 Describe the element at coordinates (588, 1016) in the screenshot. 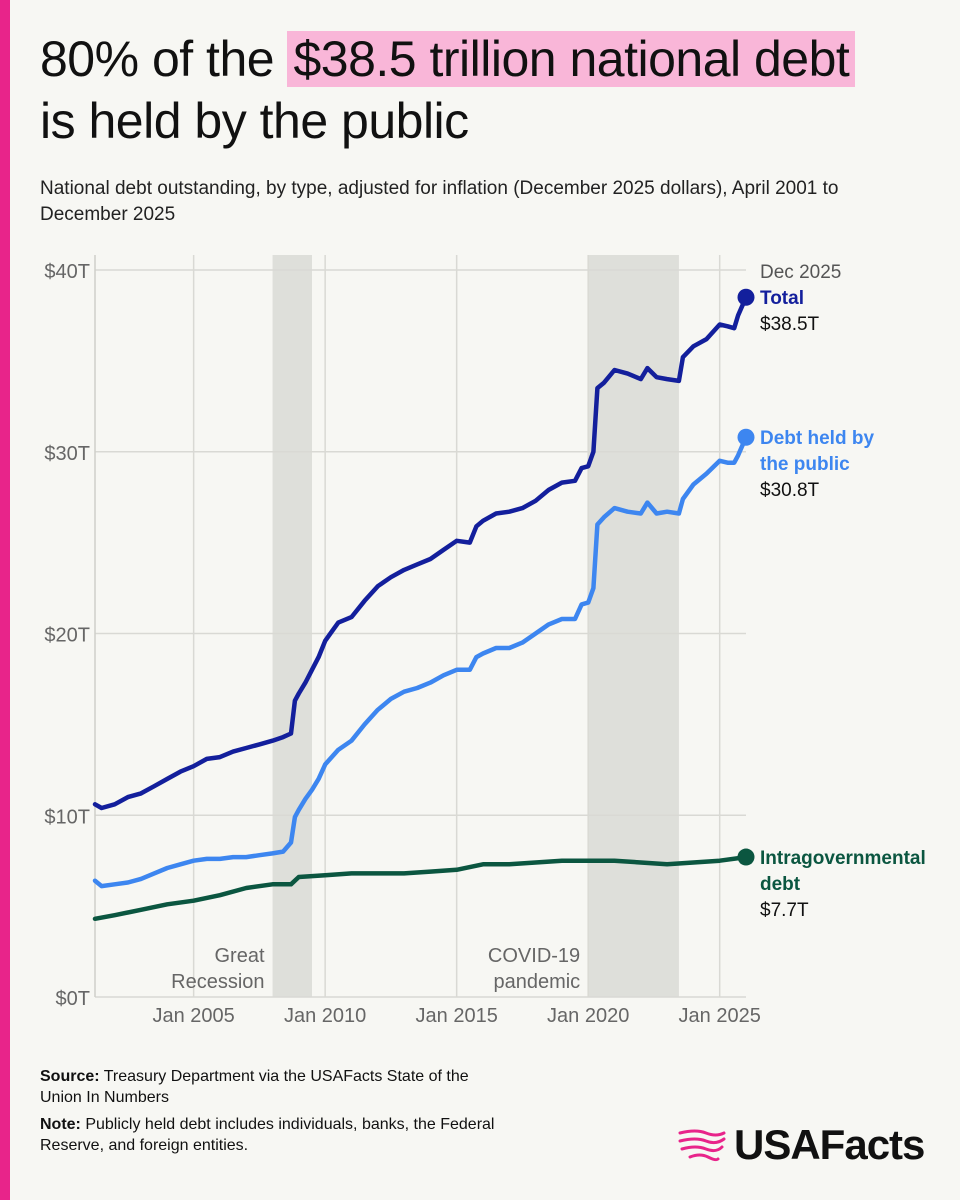

I see `x-tick-label: Jan 2020` at that location.